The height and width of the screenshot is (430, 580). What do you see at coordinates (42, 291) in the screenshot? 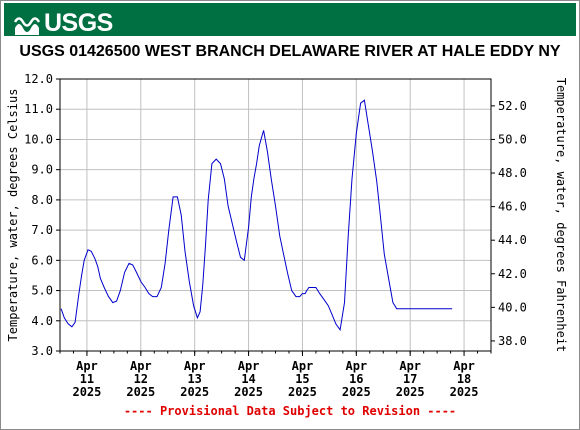
I see `y-tick-label: 5.0` at bounding box center [42, 291].